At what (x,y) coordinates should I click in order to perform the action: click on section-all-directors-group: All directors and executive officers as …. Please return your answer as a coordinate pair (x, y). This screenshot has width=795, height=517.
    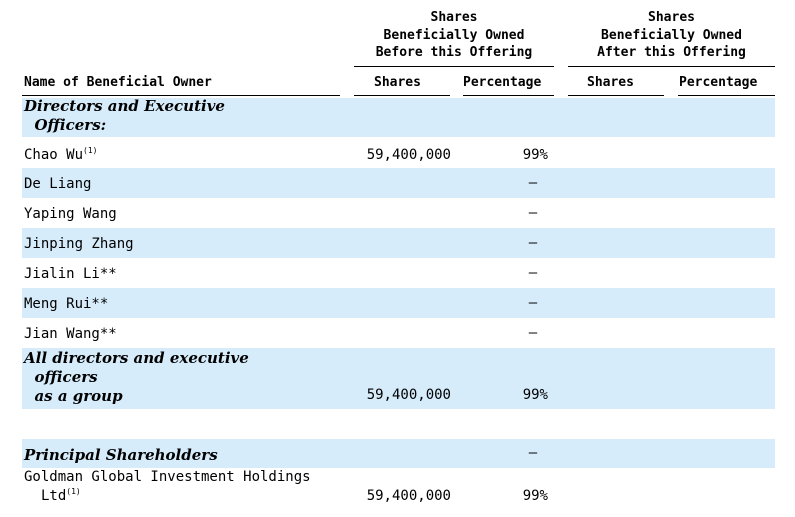
    Looking at the image, I should click on (136, 377).